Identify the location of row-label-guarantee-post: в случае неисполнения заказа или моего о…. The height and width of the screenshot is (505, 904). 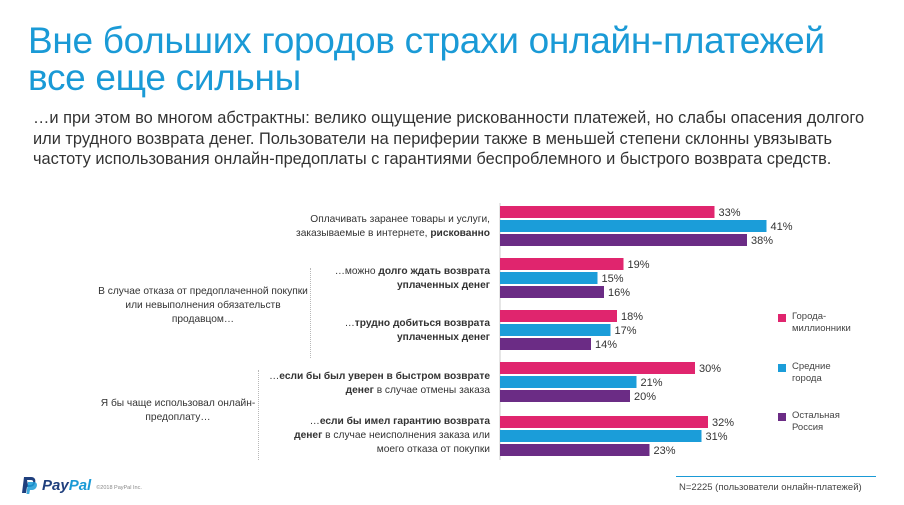
(406, 442).